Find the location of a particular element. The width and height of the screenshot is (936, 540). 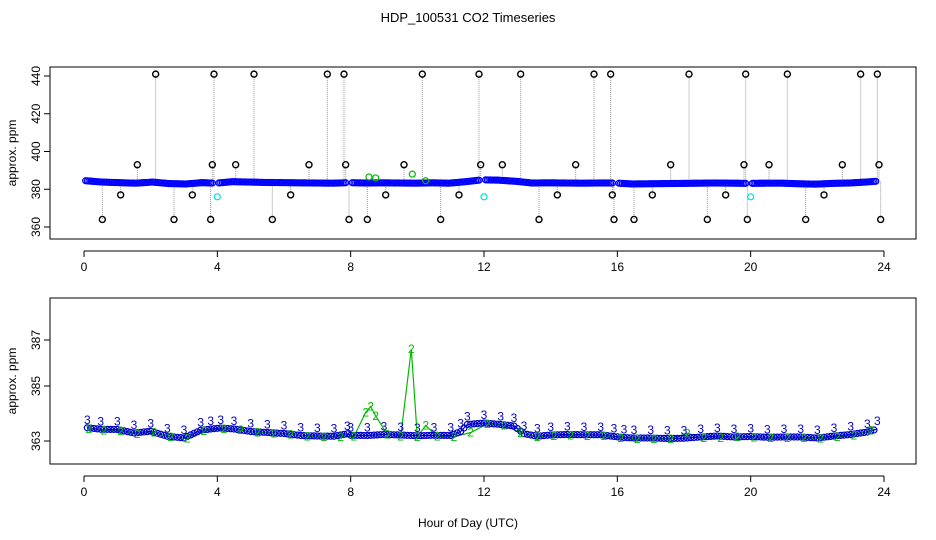

x-axis-label: Hour of Day (UTC) is located at coordinates (468, 523).